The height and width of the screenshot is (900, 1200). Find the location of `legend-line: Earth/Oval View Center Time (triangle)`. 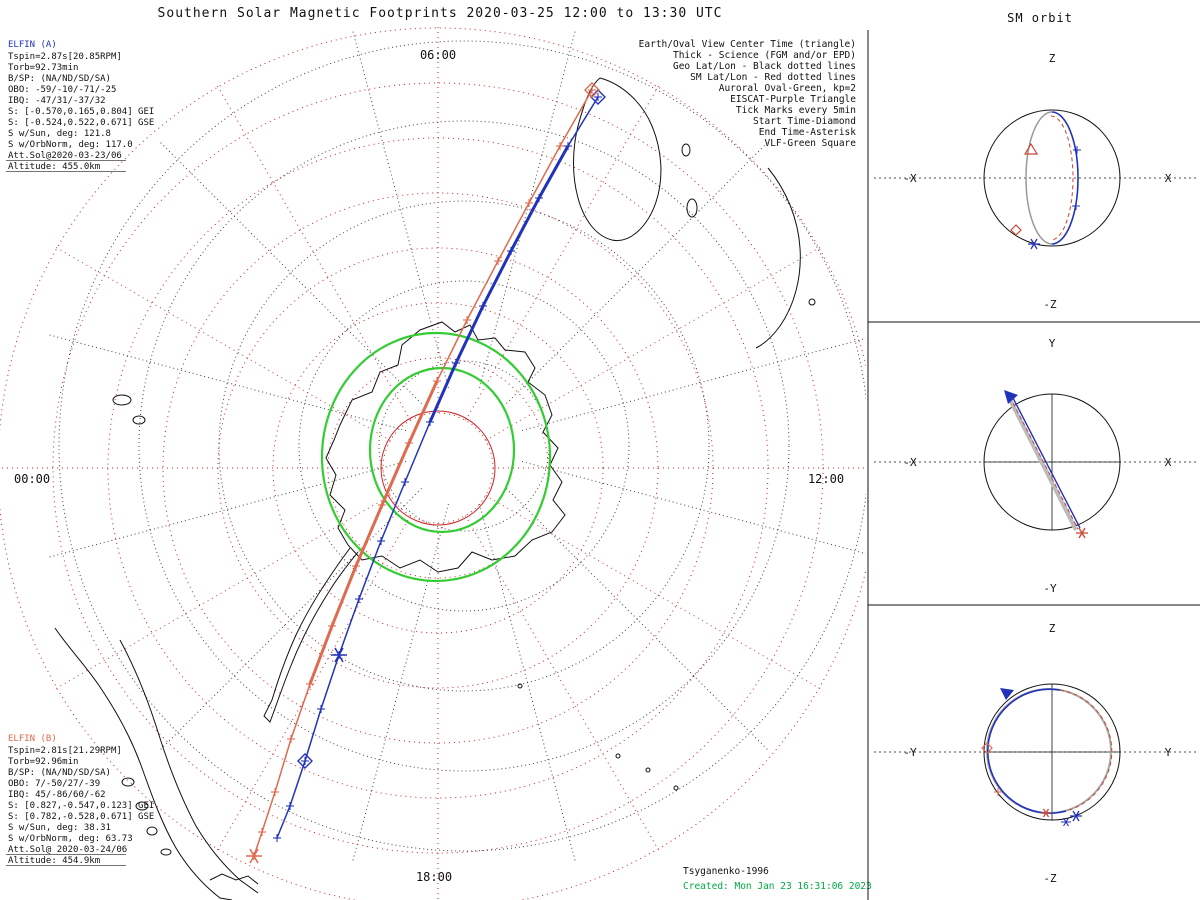

legend-line: Earth/Oval View Center Time (triangle) is located at coordinates (747, 44).